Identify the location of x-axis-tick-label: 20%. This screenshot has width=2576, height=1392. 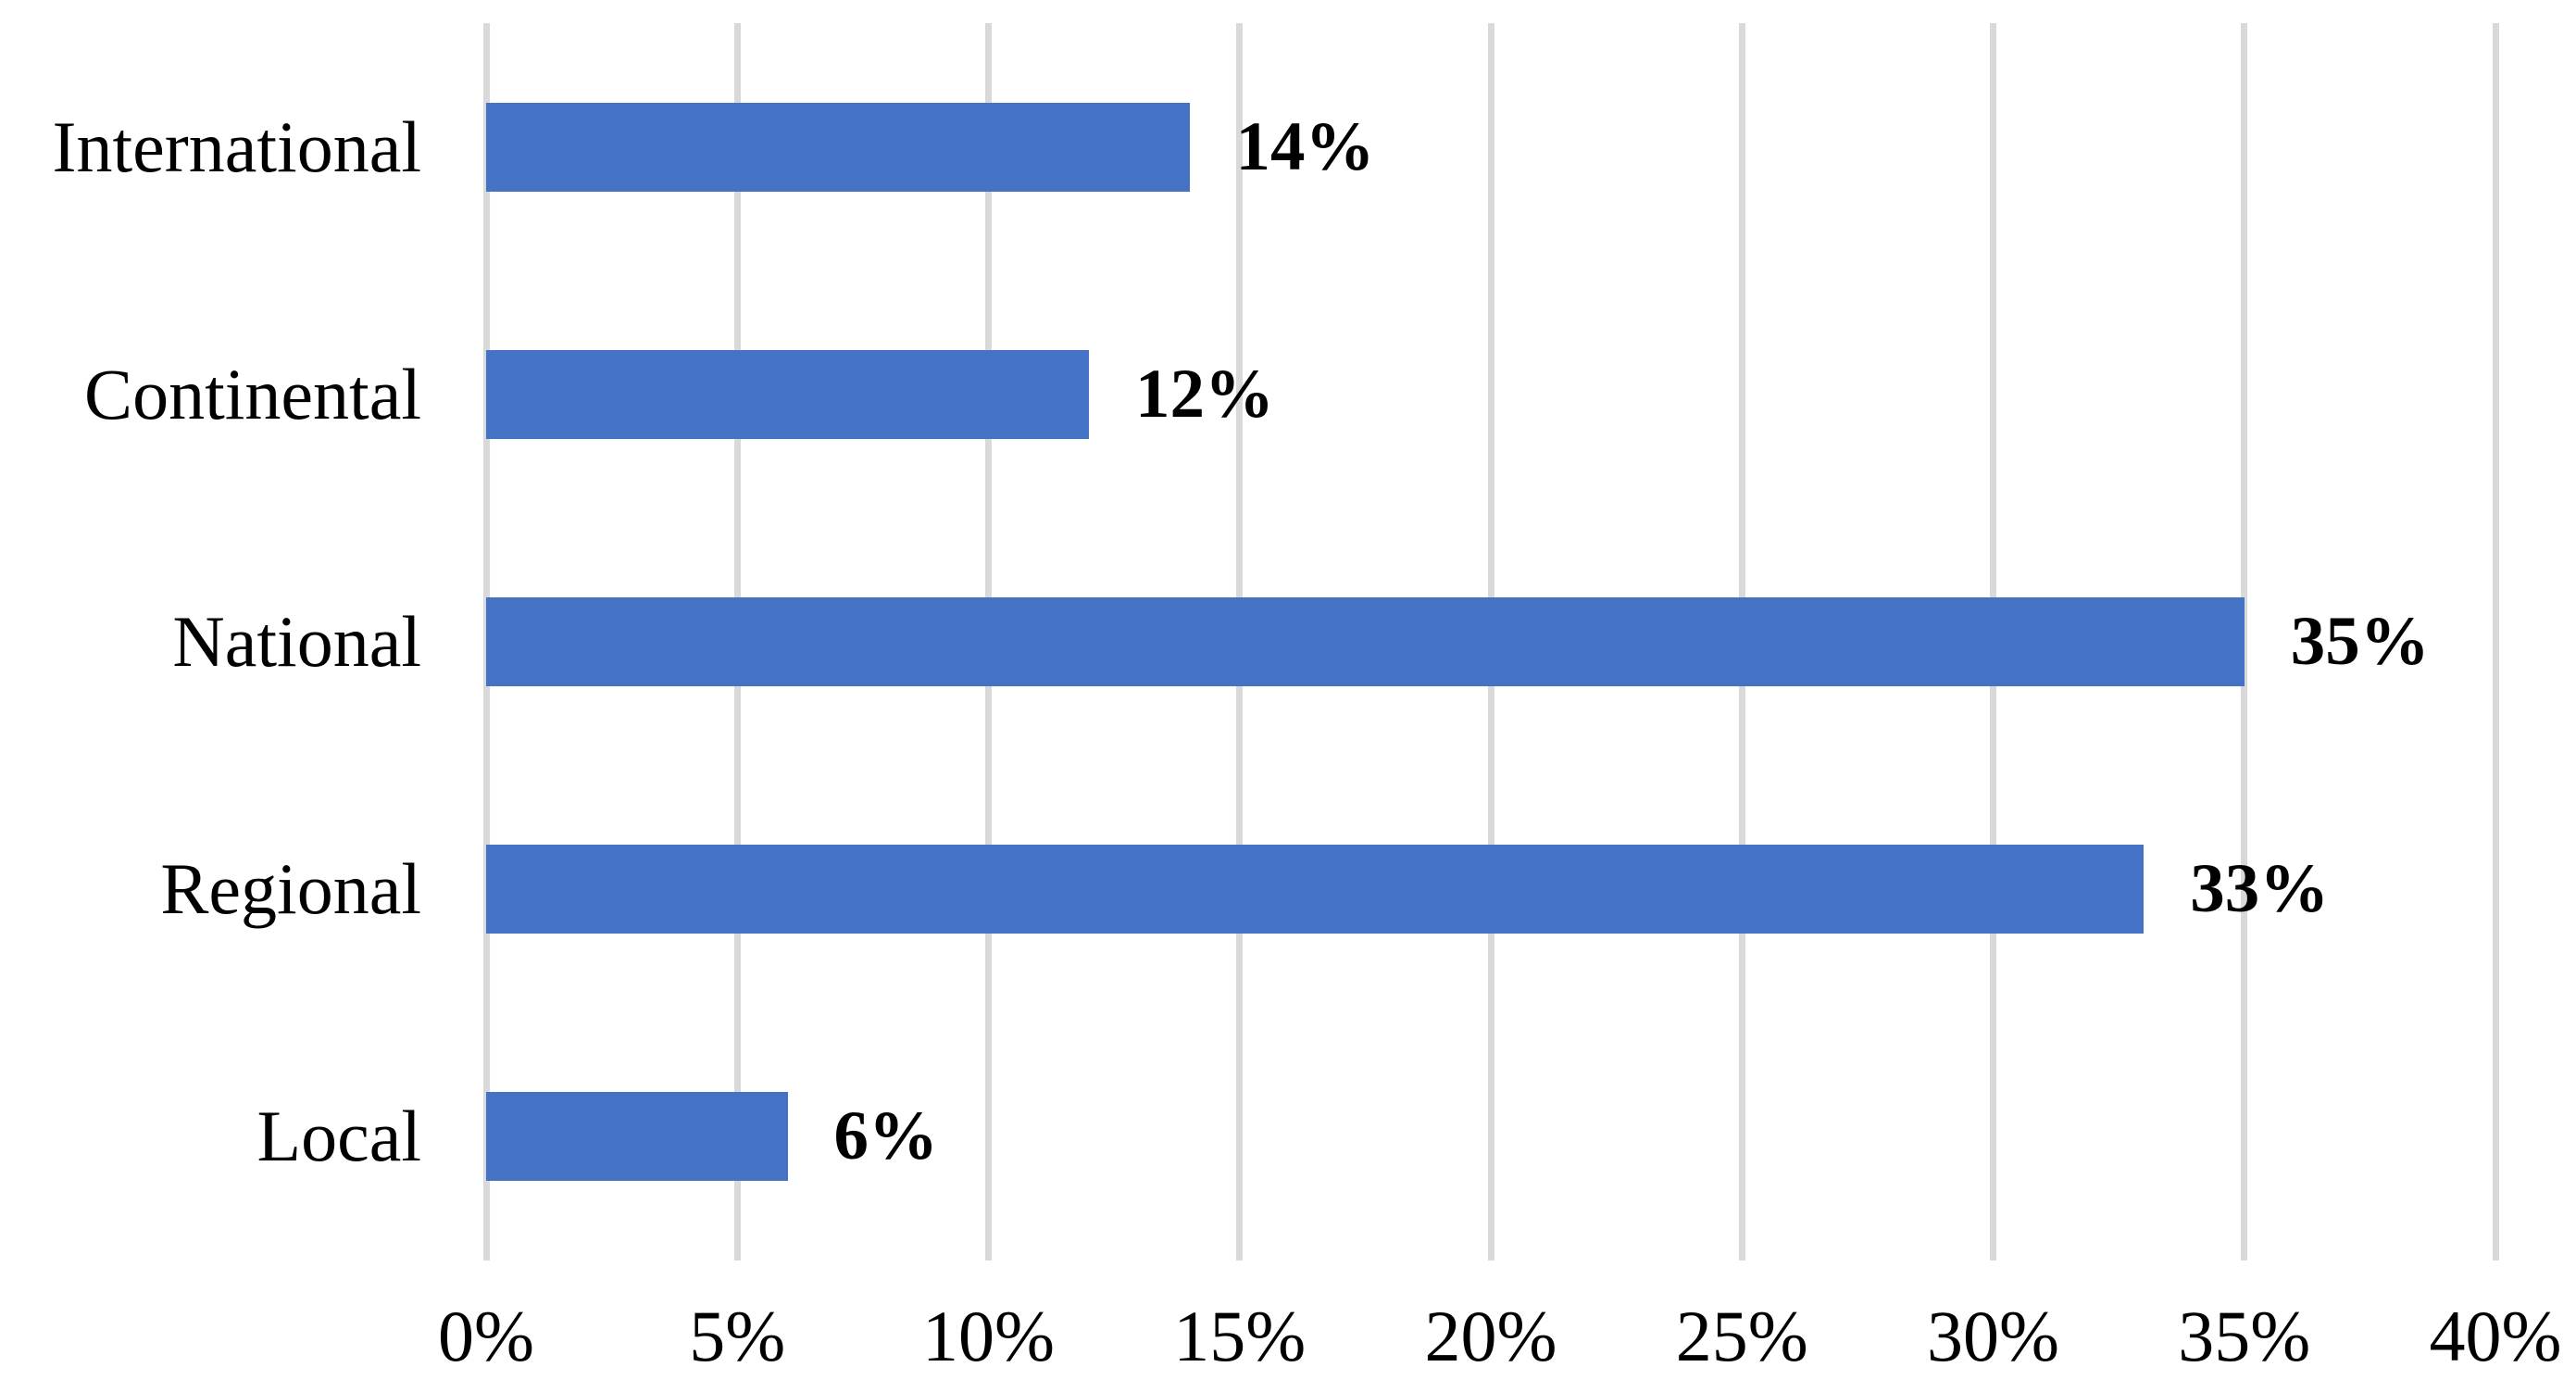
(1491, 1336).